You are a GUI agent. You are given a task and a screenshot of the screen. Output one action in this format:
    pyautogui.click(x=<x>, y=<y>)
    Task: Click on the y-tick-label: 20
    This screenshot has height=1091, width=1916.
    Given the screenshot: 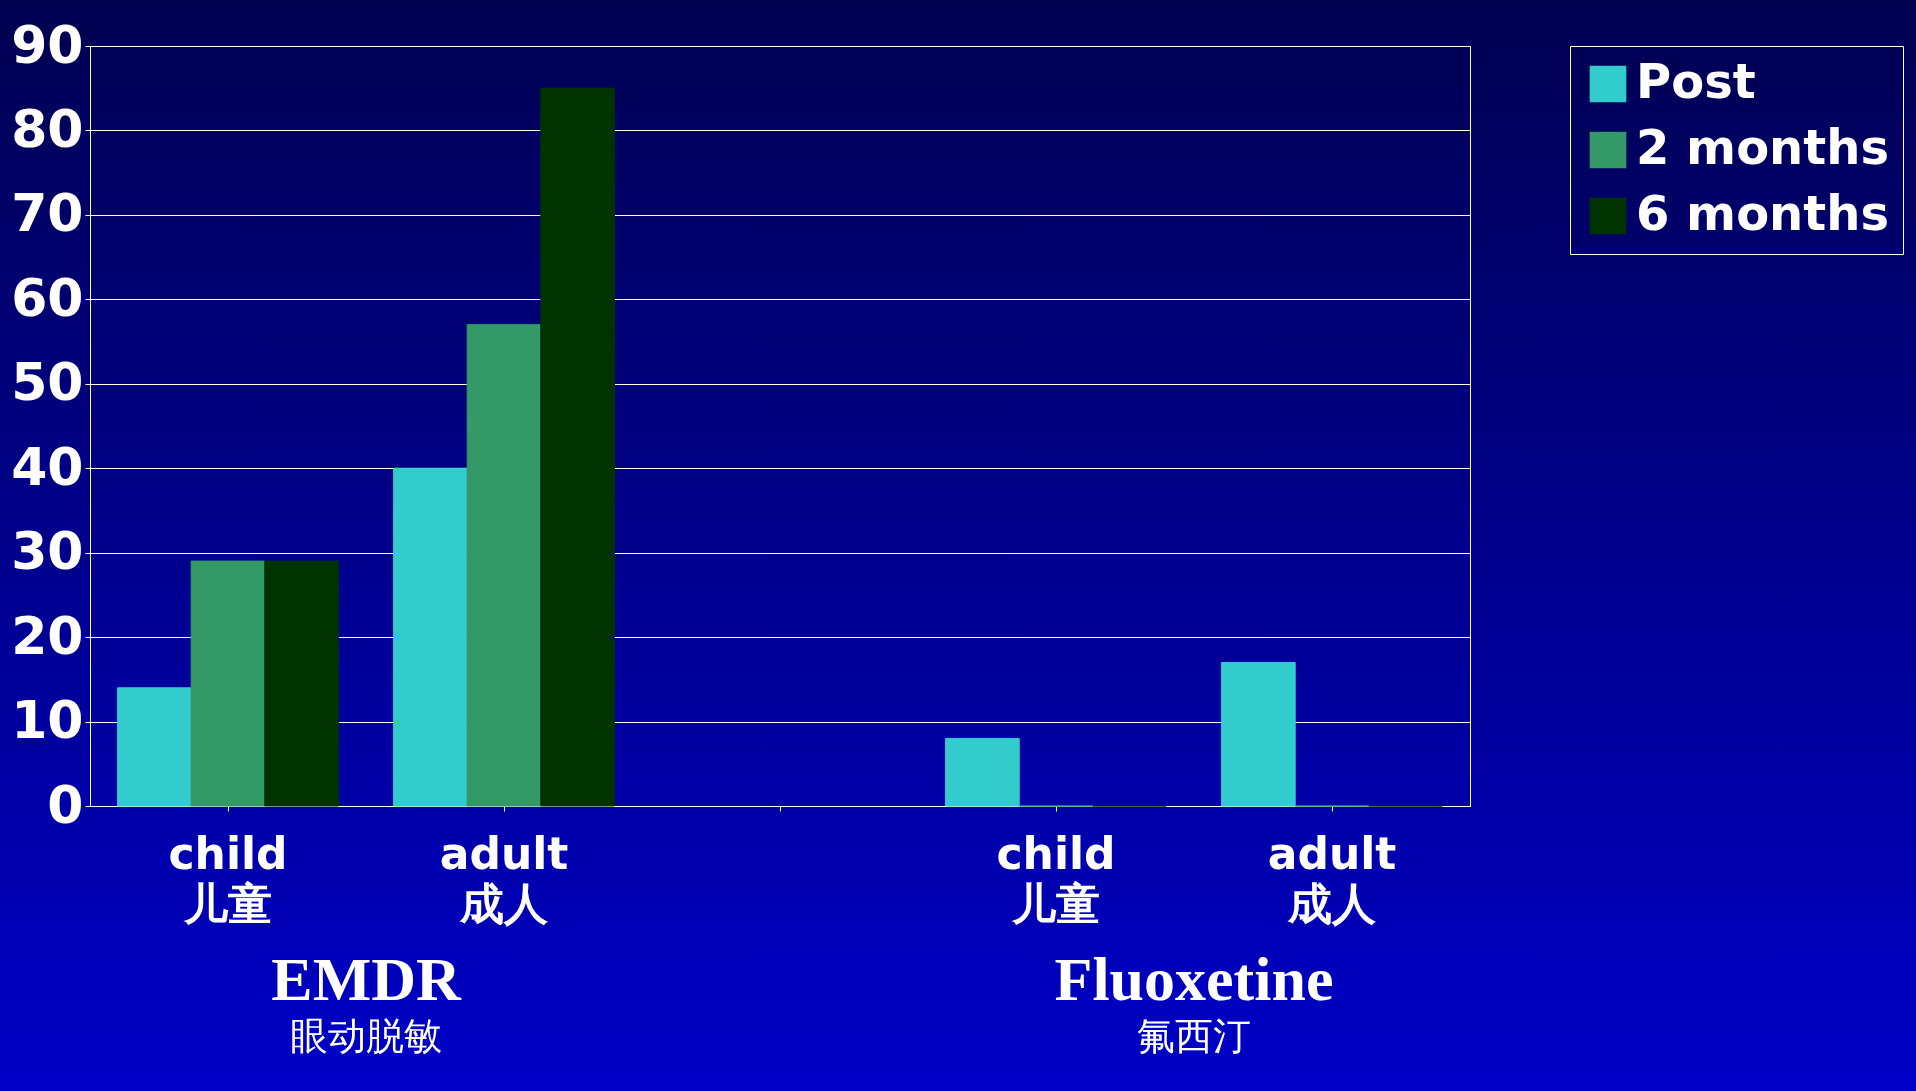 What is the action you would take?
    pyautogui.click(x=47, y=635)
    